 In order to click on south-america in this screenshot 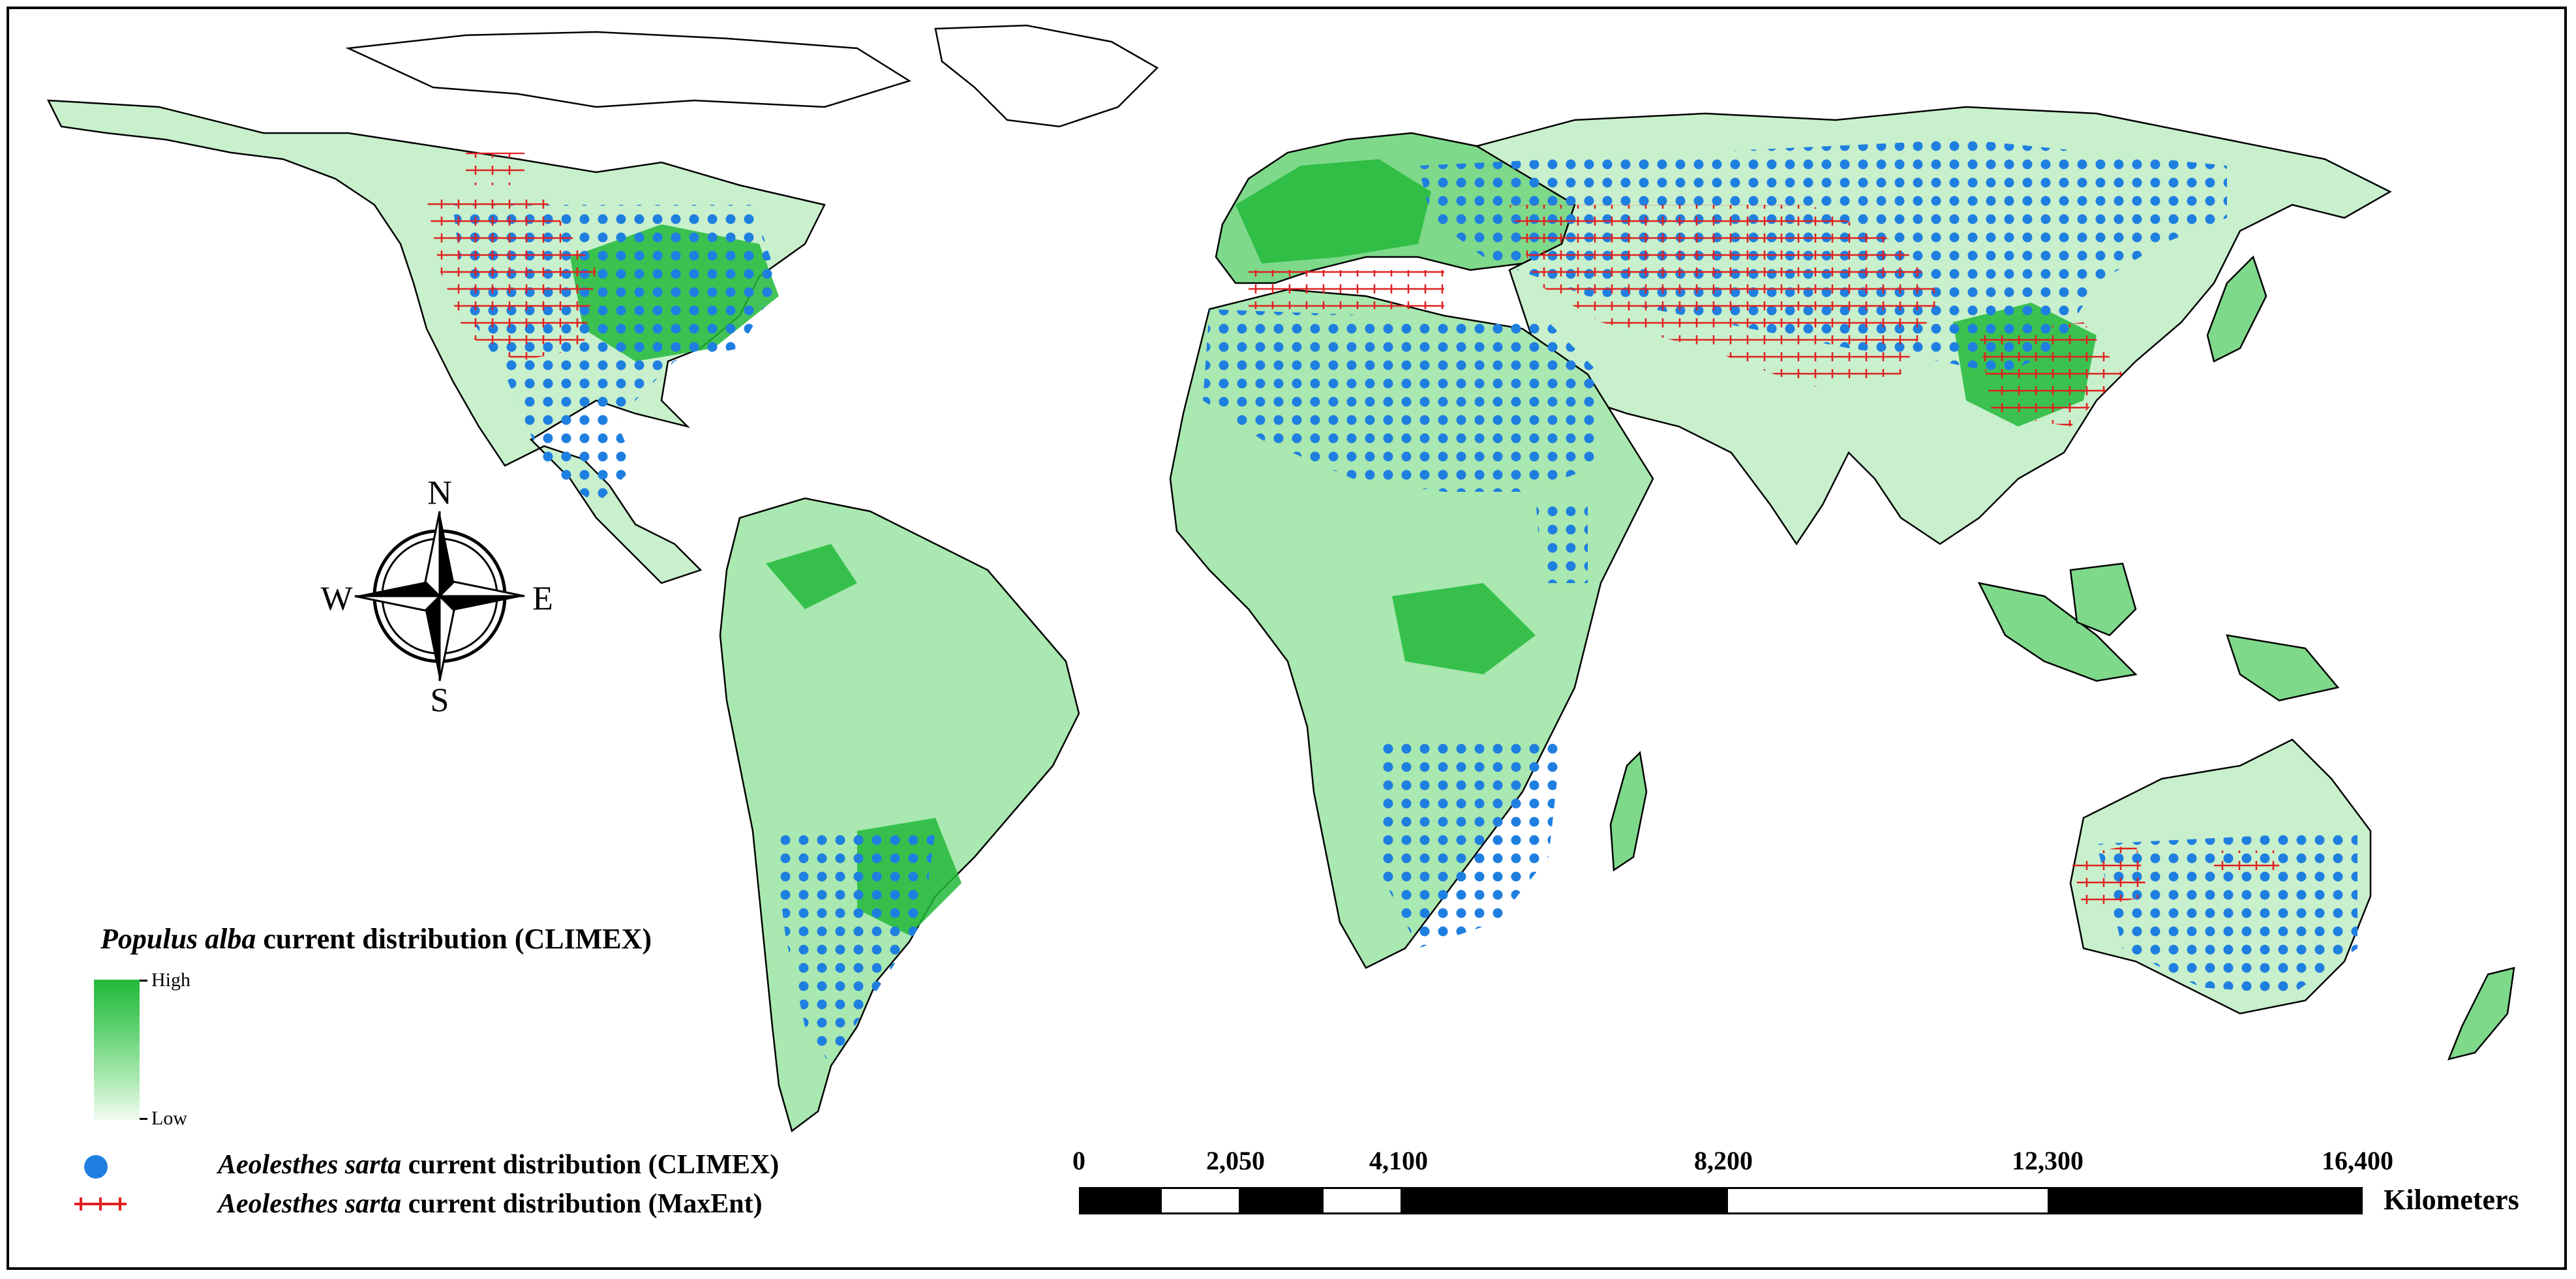, I will do `click(900, 815)`.